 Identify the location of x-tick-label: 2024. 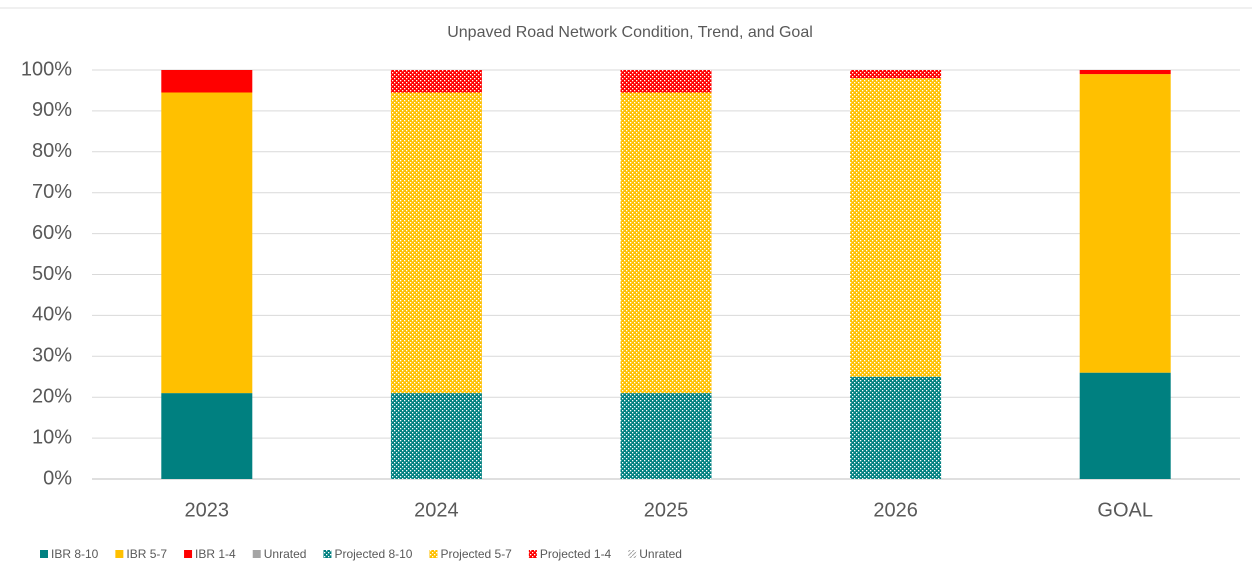
(436, 510).